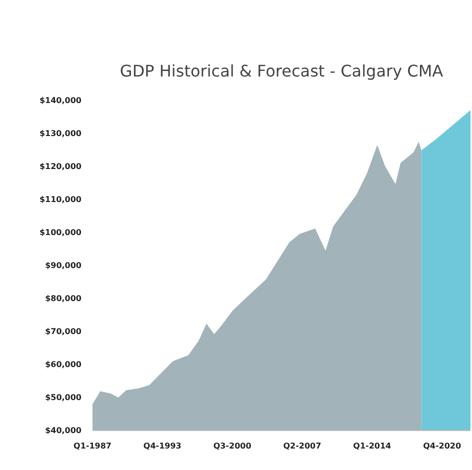 This screenshot has width=472, height=470. Describe the element at coordinates (60, 232) in the screenshot. I see `y-tick-label: $100,000` at that location.